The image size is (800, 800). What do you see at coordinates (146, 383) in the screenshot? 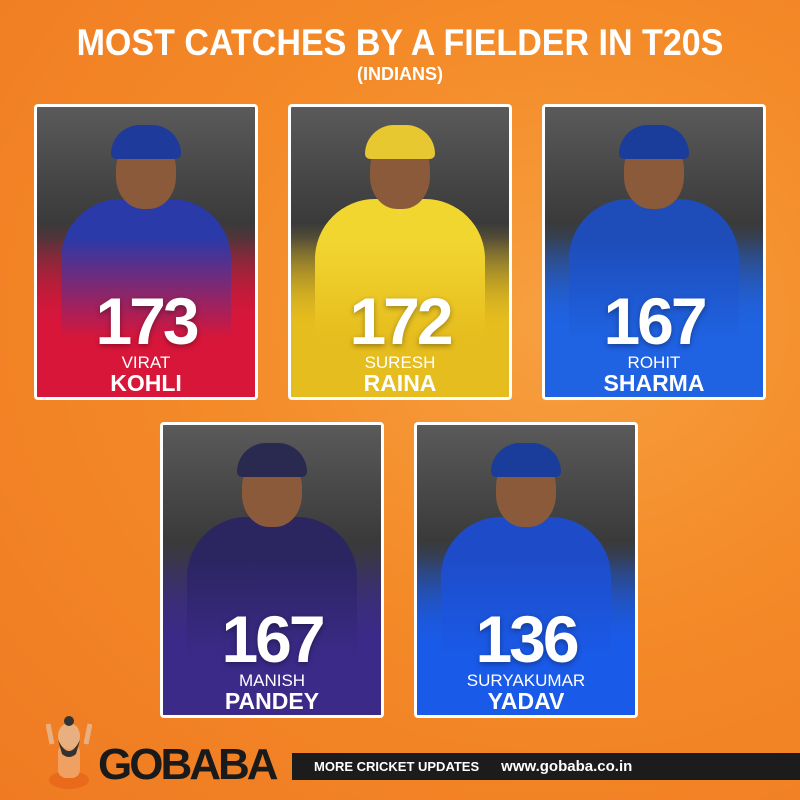
I see `player-last-name: KOHLI` at bounding box center [146, 383].